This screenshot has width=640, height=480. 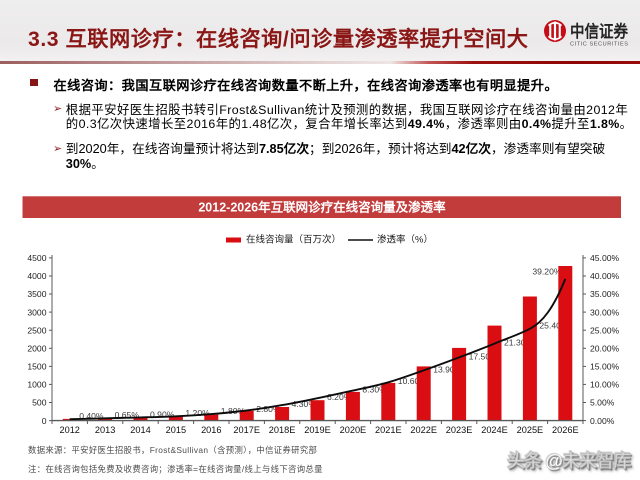 I want to click on svg-text: 2012-2026年互联网诊疗在线咨询量及渗透率, so click(x=322, y=207).